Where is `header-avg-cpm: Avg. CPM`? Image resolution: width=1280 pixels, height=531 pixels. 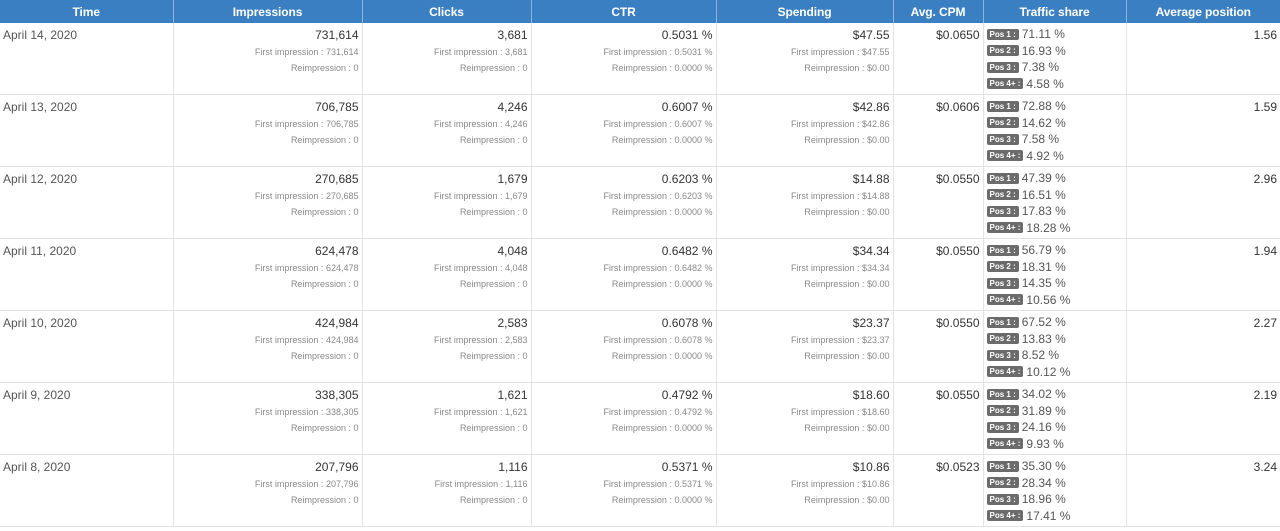
header-avg-cpm: Avg. CPM is located at coordinates (938, 11).